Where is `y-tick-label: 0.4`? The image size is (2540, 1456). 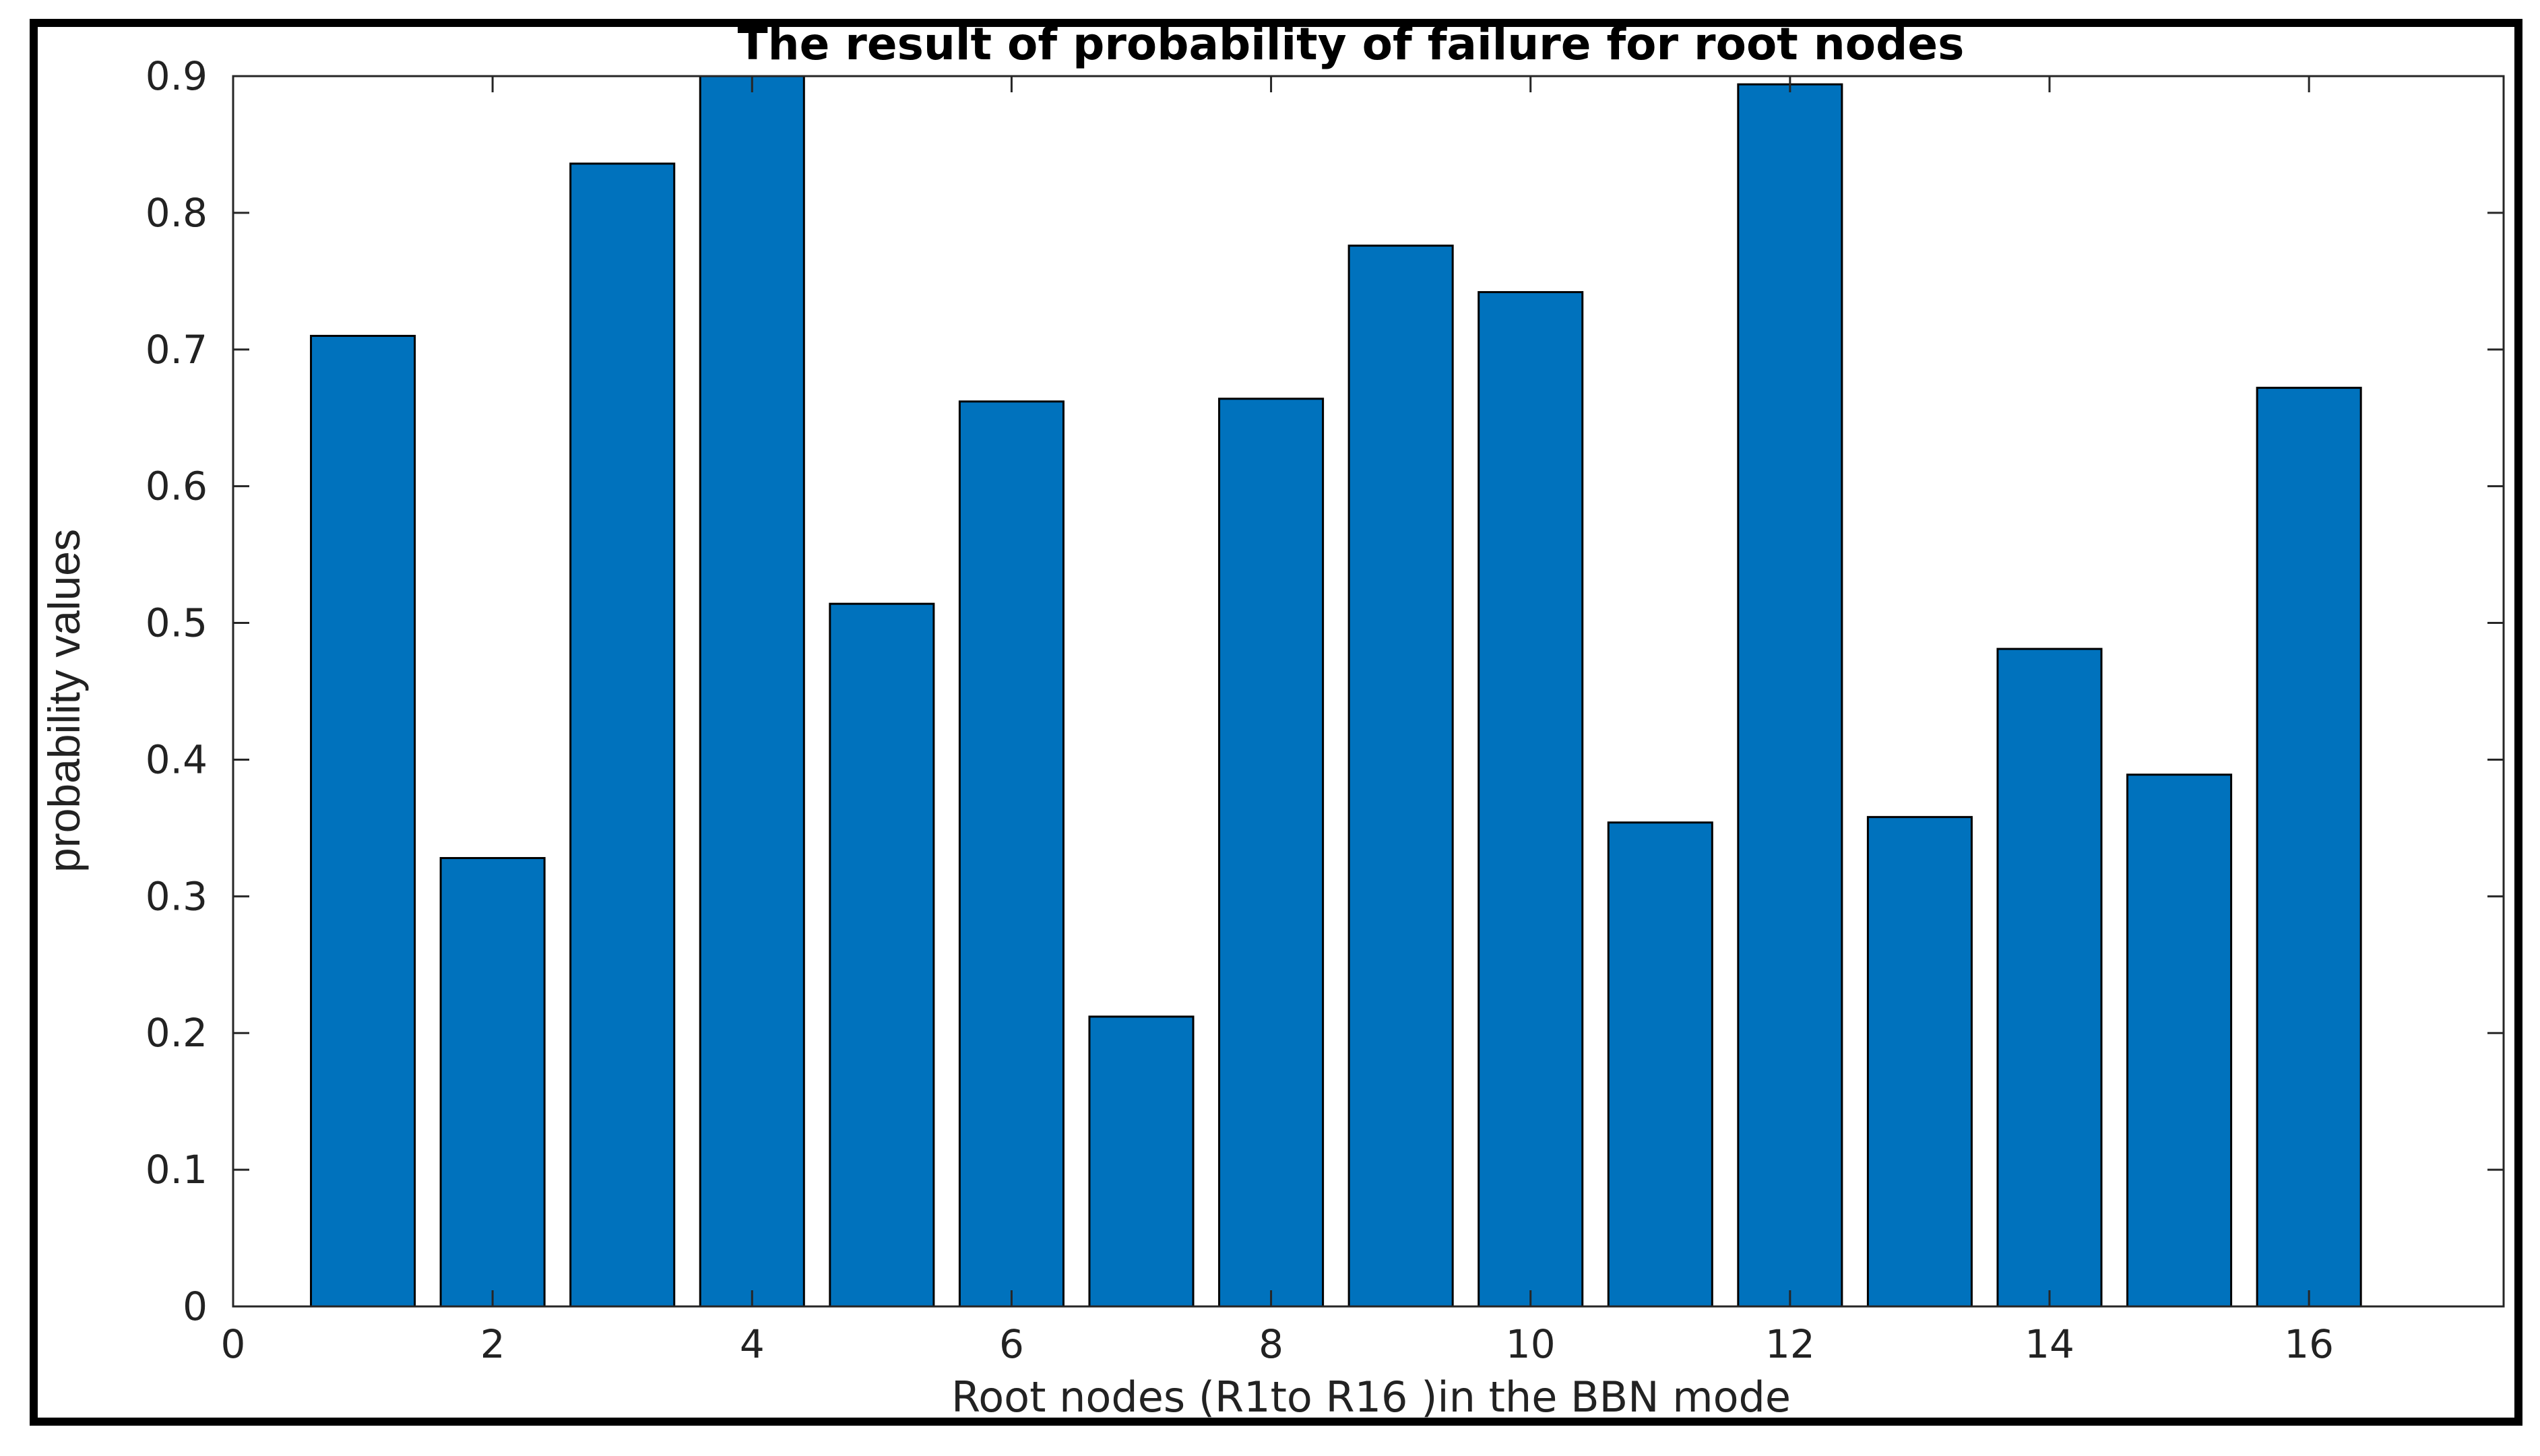
y-tick-label: 0.4 is located at coordinates (177, 759).